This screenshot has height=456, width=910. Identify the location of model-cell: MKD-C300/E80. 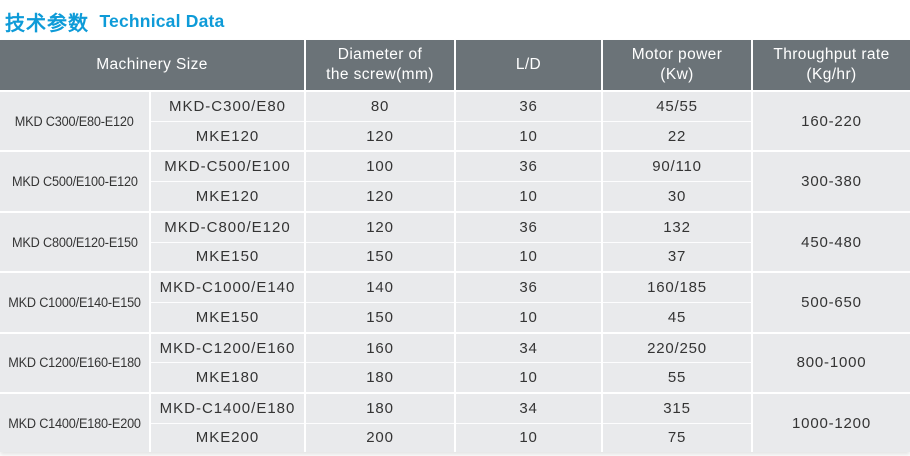
(227, 105).